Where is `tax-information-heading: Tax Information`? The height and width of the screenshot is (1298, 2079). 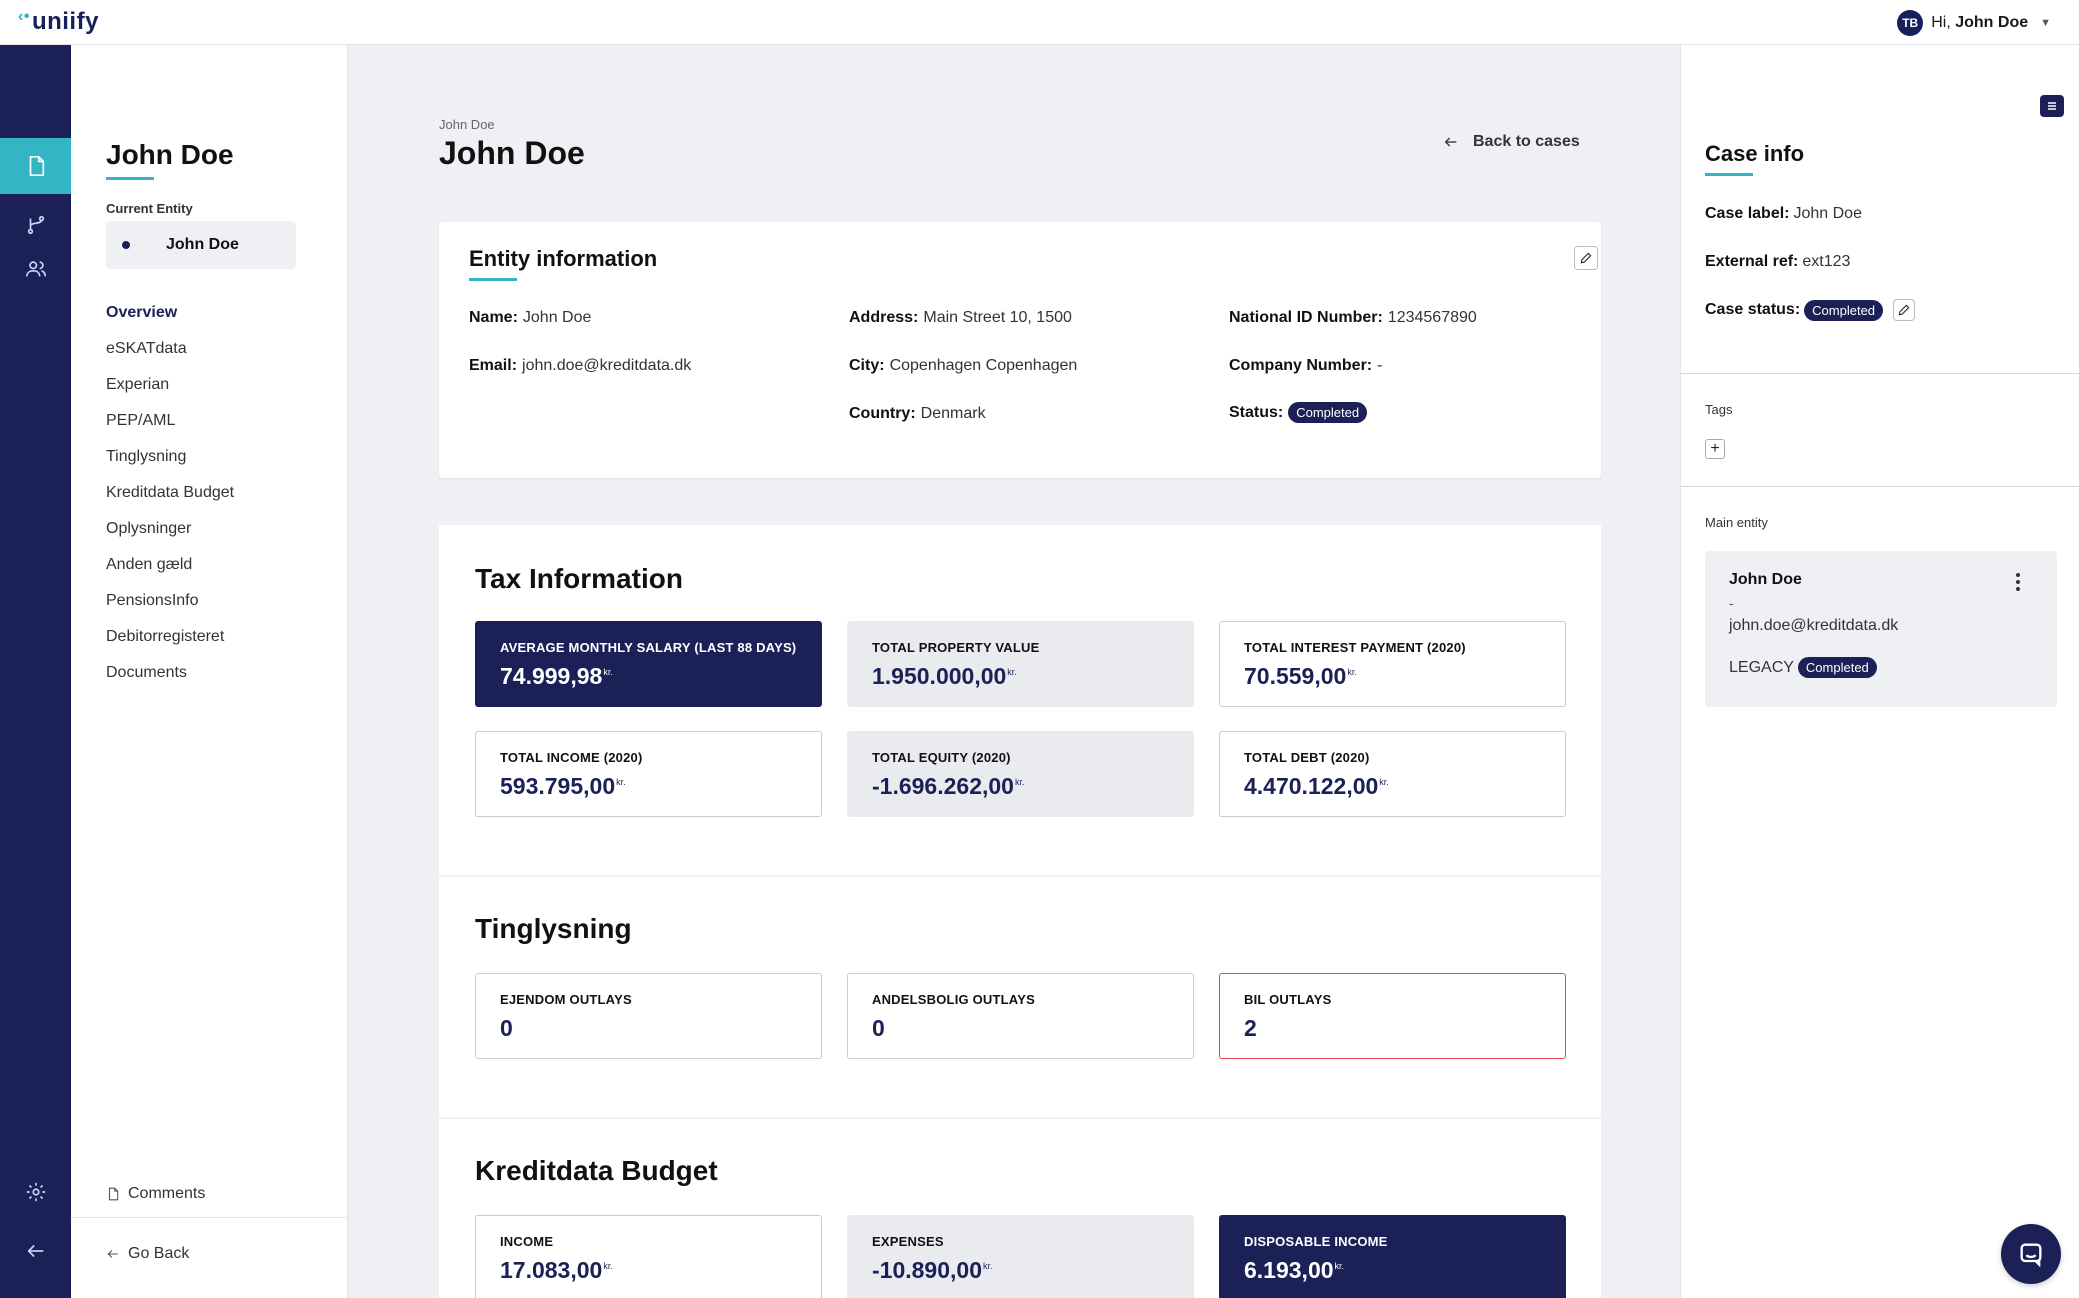 tax-information-heading: Tax Information is located at coordinates (579, 578).